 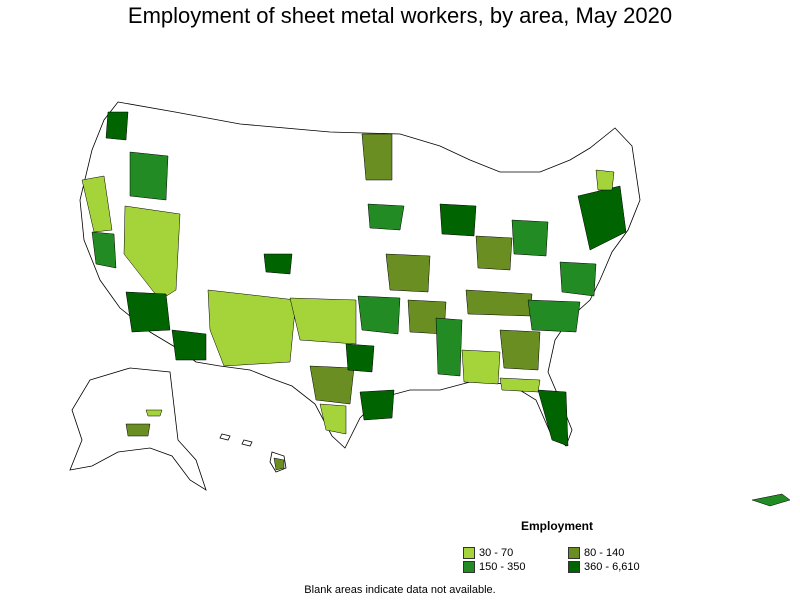 I want to click on legend-label: 80 - 140, so click(x=604, y=553).